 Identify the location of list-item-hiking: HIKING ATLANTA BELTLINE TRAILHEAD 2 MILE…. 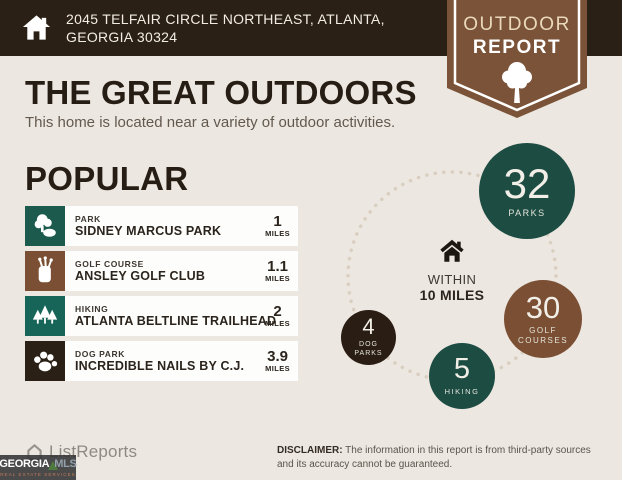
(161, 316).